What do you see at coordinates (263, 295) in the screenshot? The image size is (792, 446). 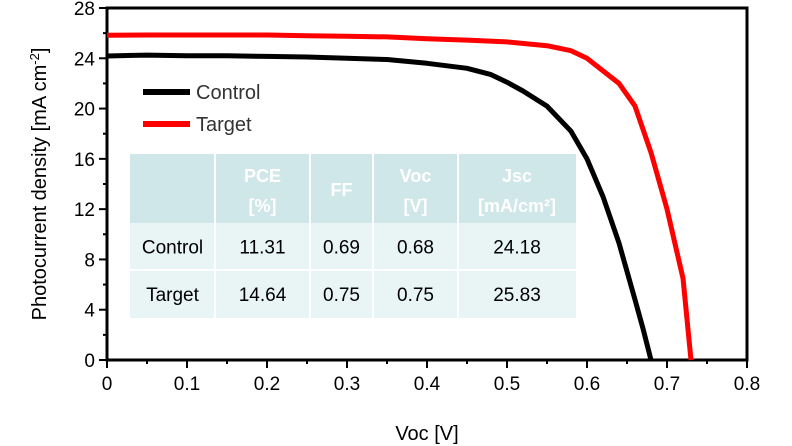 I see `table-cell: 14.64` at bounding box center [263, 295].